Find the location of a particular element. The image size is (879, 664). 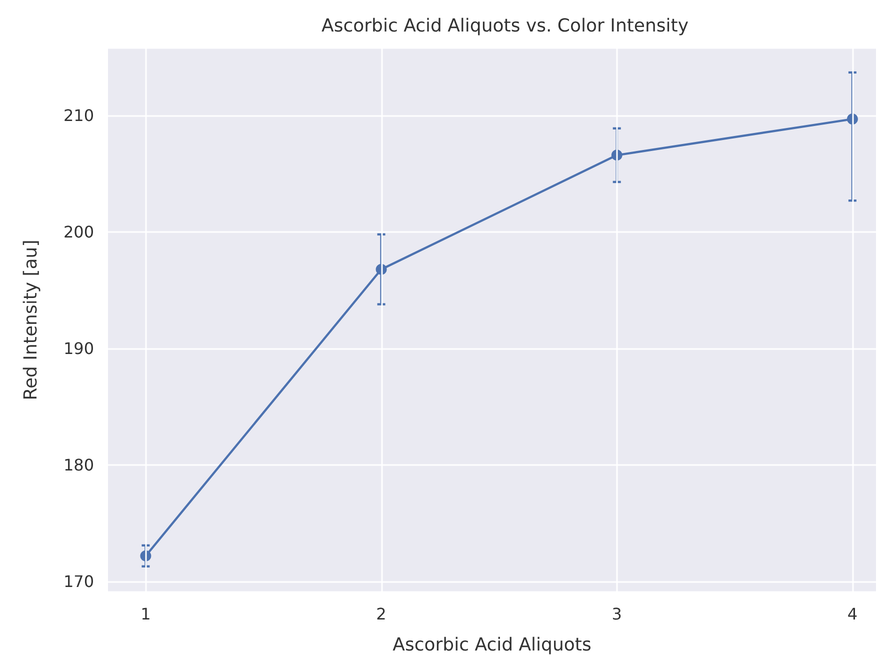

x-tick-label: 1 is located at coordinates (145, 614).